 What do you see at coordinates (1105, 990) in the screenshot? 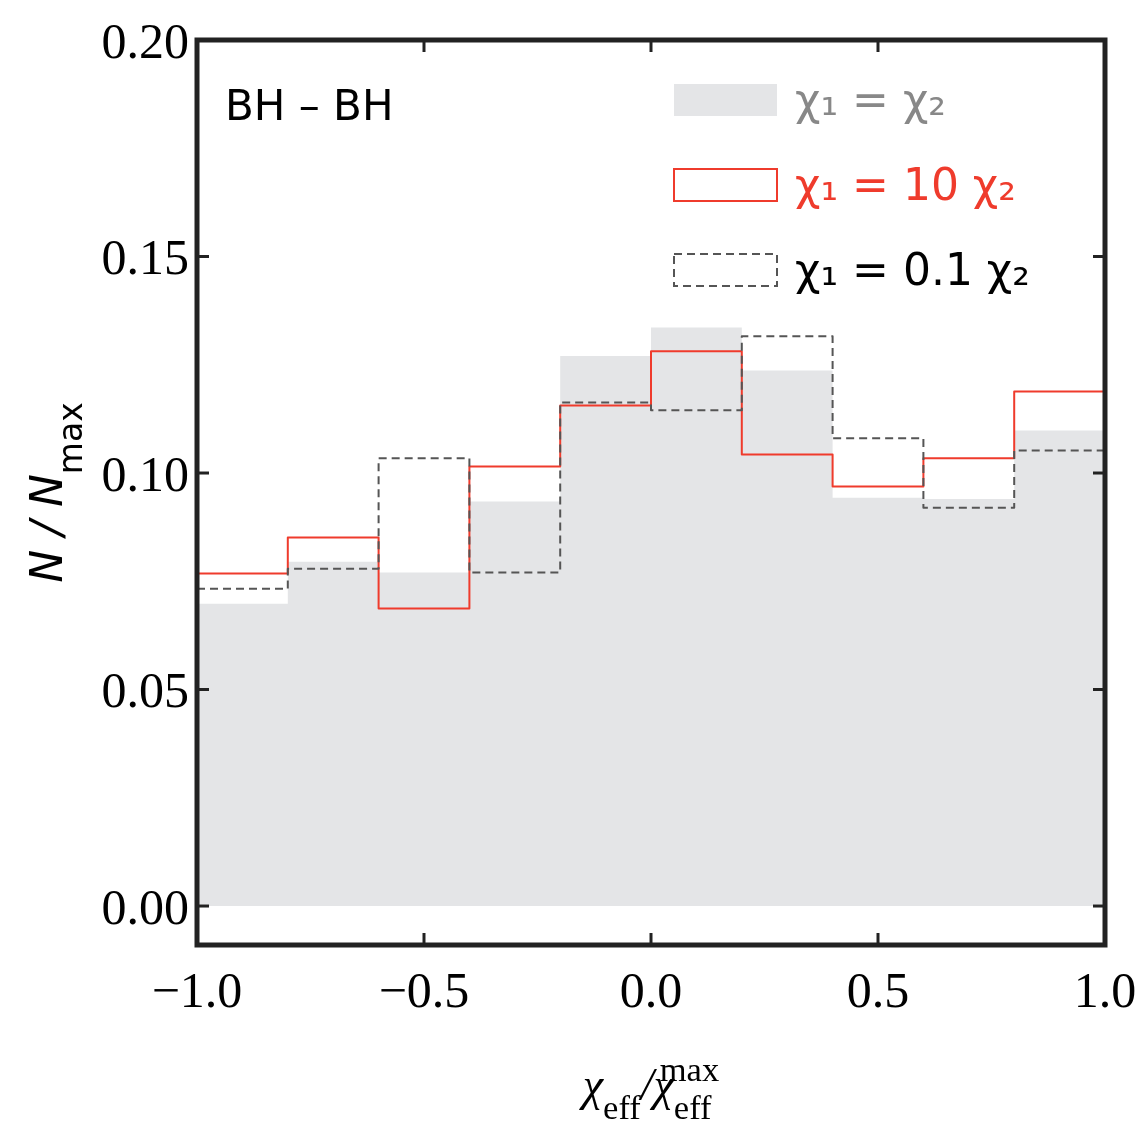
I see `x-tick-label: 1.0` at bounding box center [1105, 990].